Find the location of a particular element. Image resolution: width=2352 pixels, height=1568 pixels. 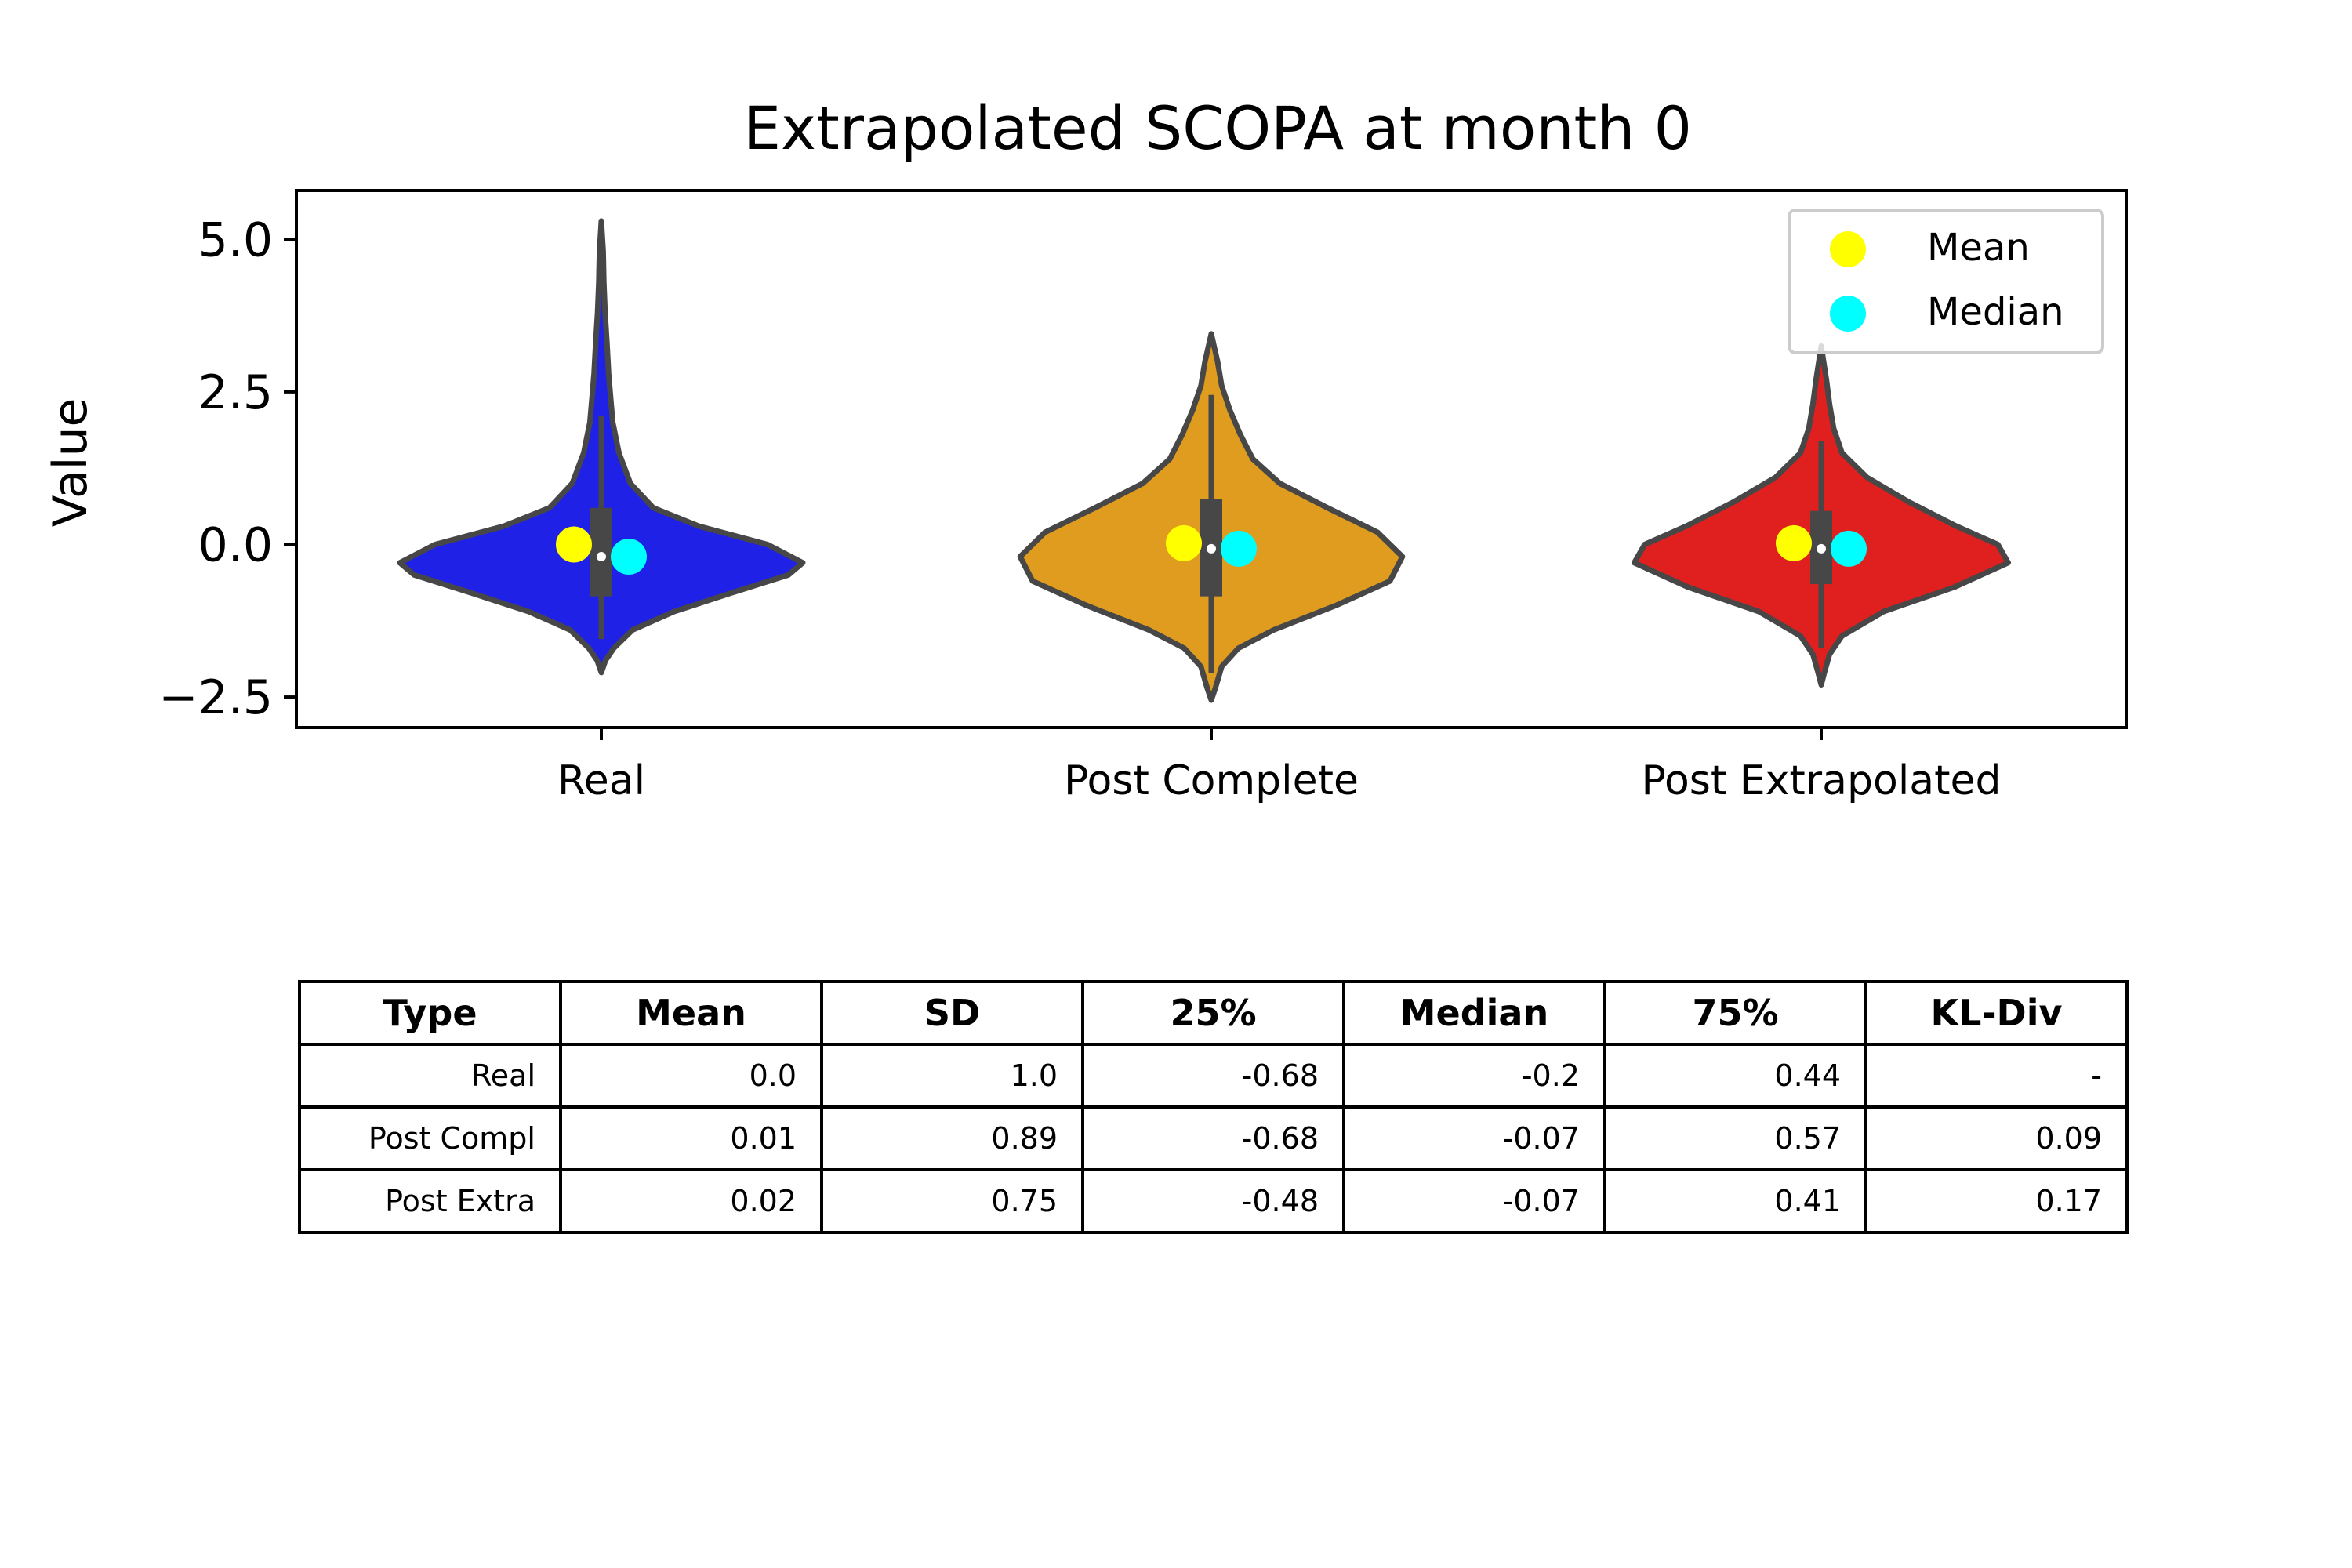

table-cell: 0.01 is located at coordinates (691, 1138).